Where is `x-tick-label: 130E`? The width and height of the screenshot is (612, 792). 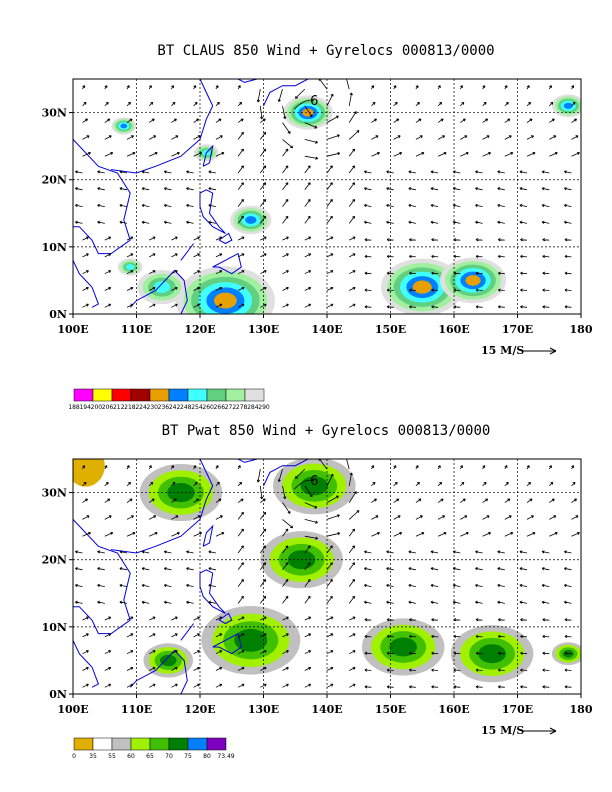 x-tick-label: 130E is located at coordinates (263, 329).